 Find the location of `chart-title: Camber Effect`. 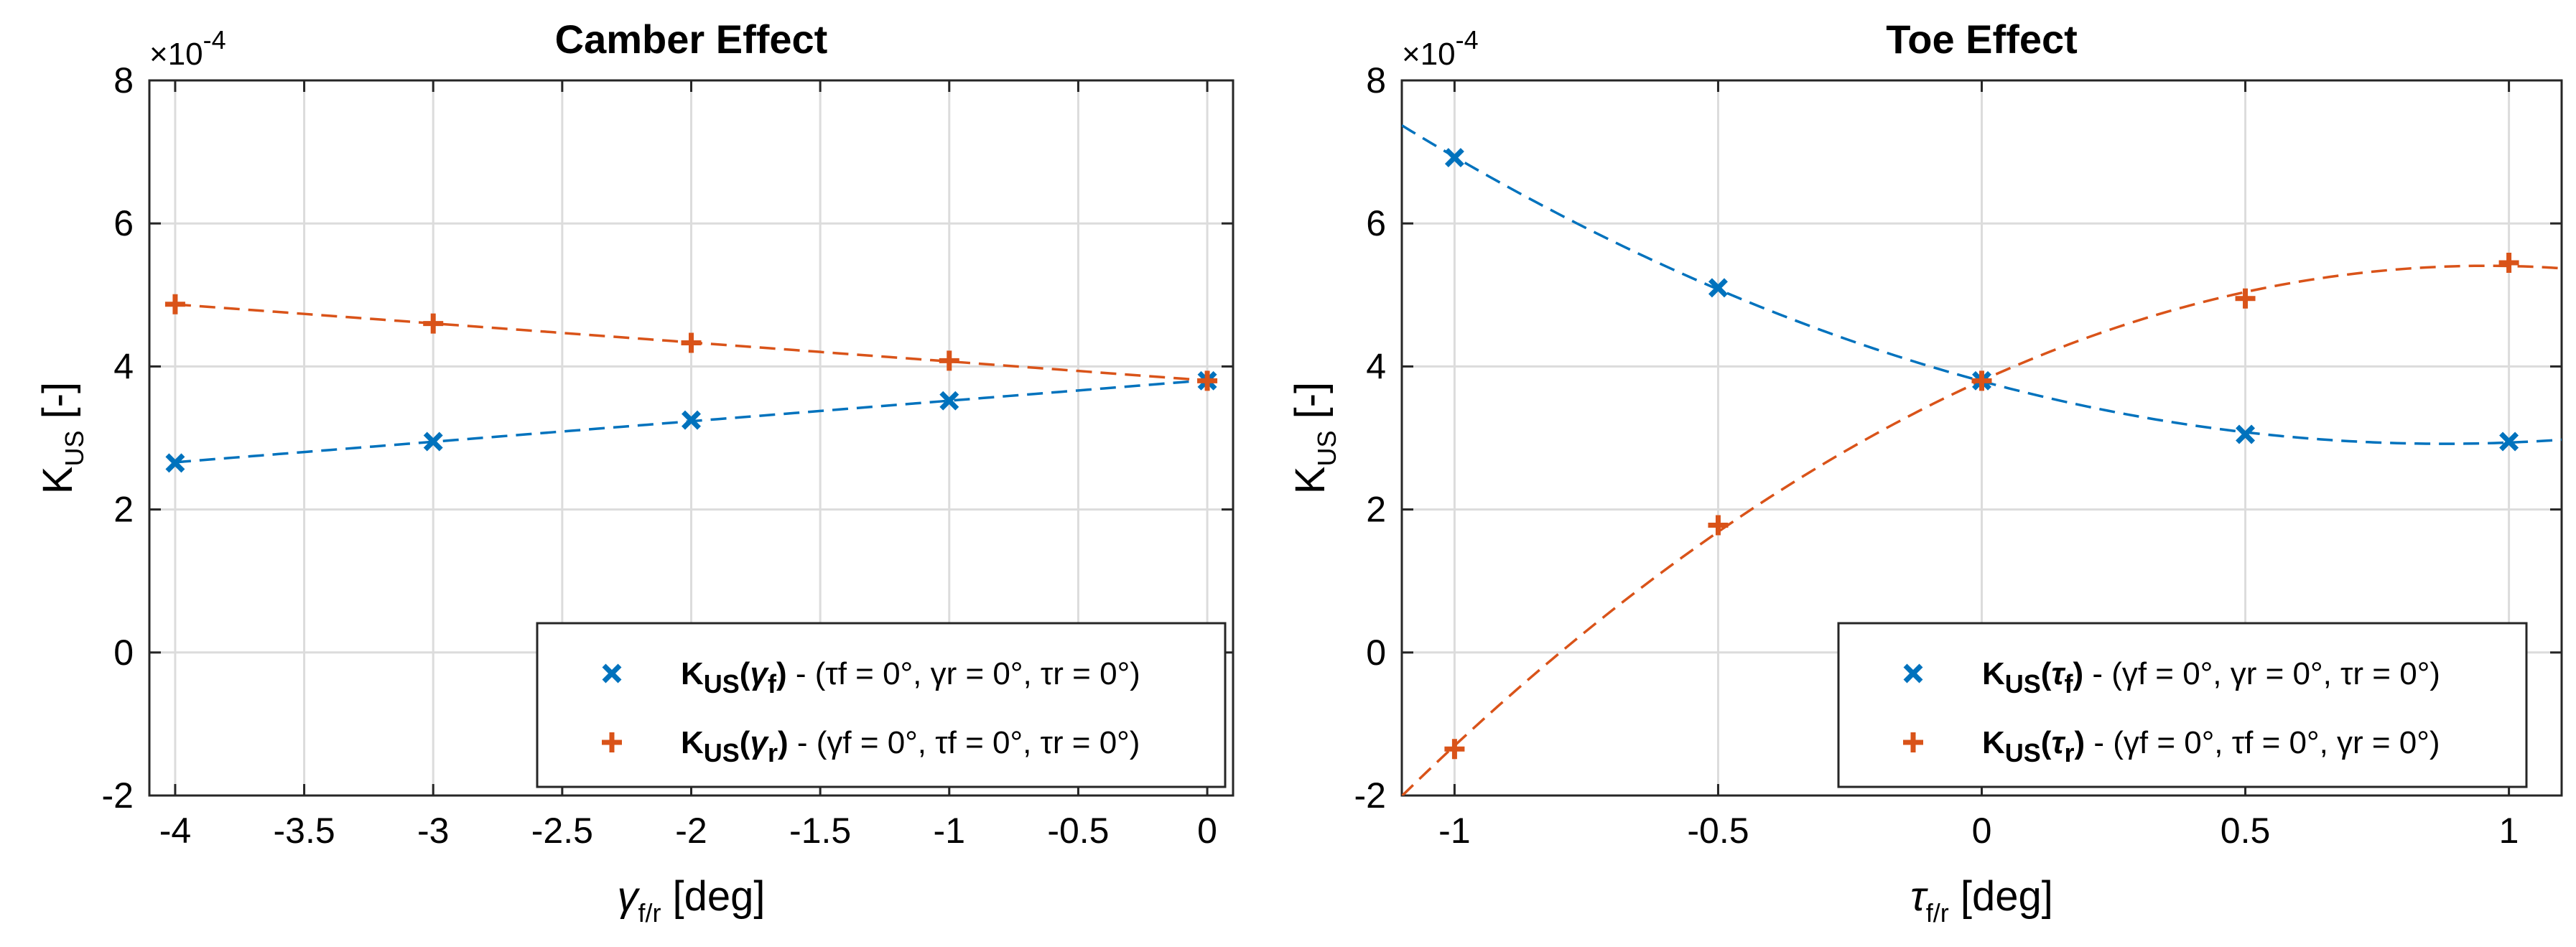

chart-title: Camber Effect is located at coordinates (691, 39).